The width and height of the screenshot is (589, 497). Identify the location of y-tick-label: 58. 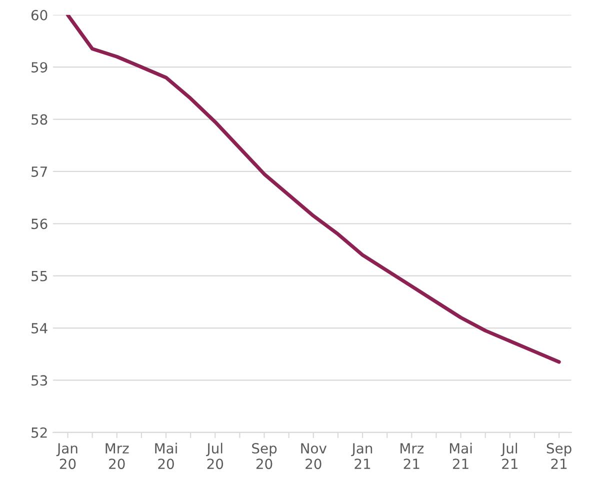
(40, 119).